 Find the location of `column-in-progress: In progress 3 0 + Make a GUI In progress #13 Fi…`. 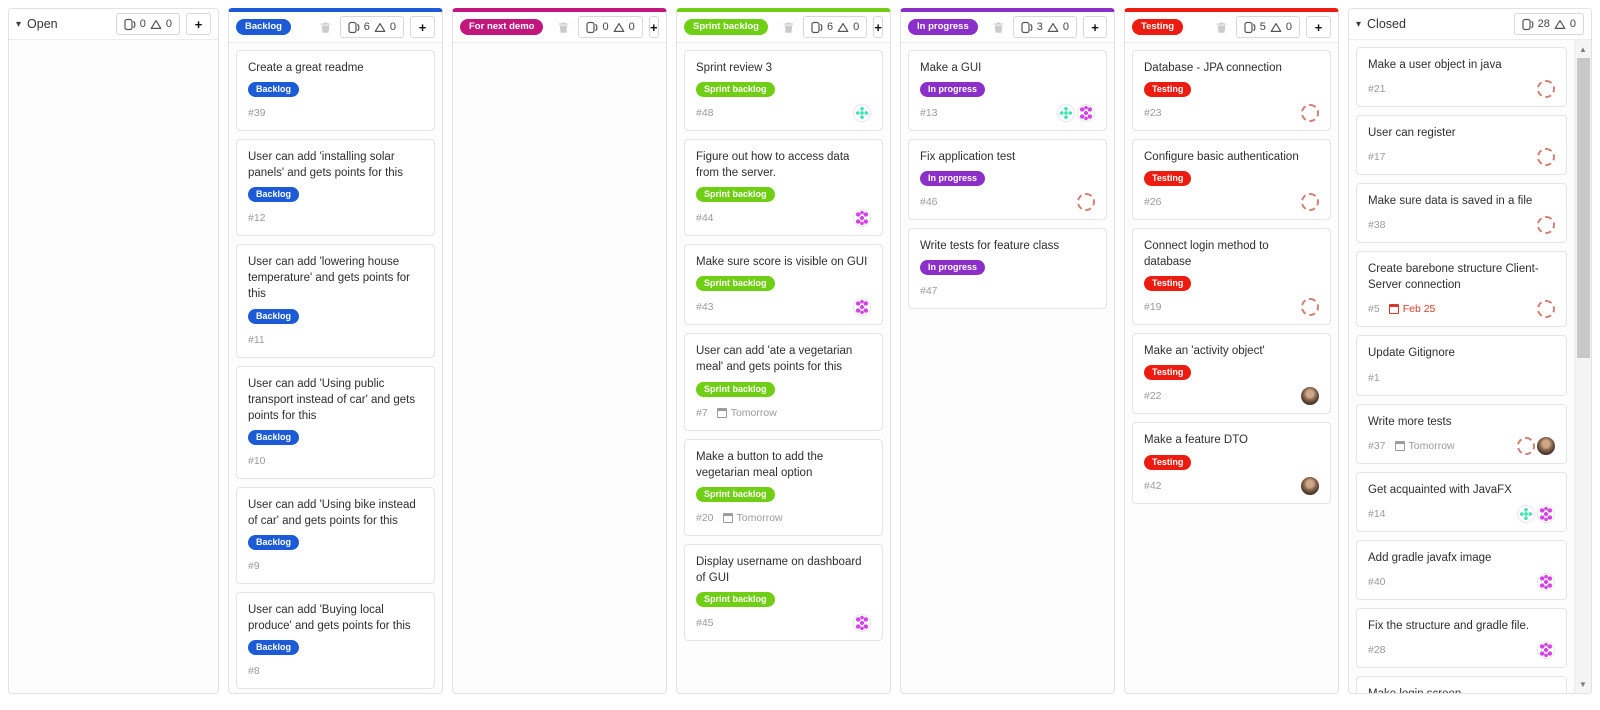

column-in-progress: In progress 3 0 + Make a GUI In progress #13 Fi… is located at coordinates (1007, 351).